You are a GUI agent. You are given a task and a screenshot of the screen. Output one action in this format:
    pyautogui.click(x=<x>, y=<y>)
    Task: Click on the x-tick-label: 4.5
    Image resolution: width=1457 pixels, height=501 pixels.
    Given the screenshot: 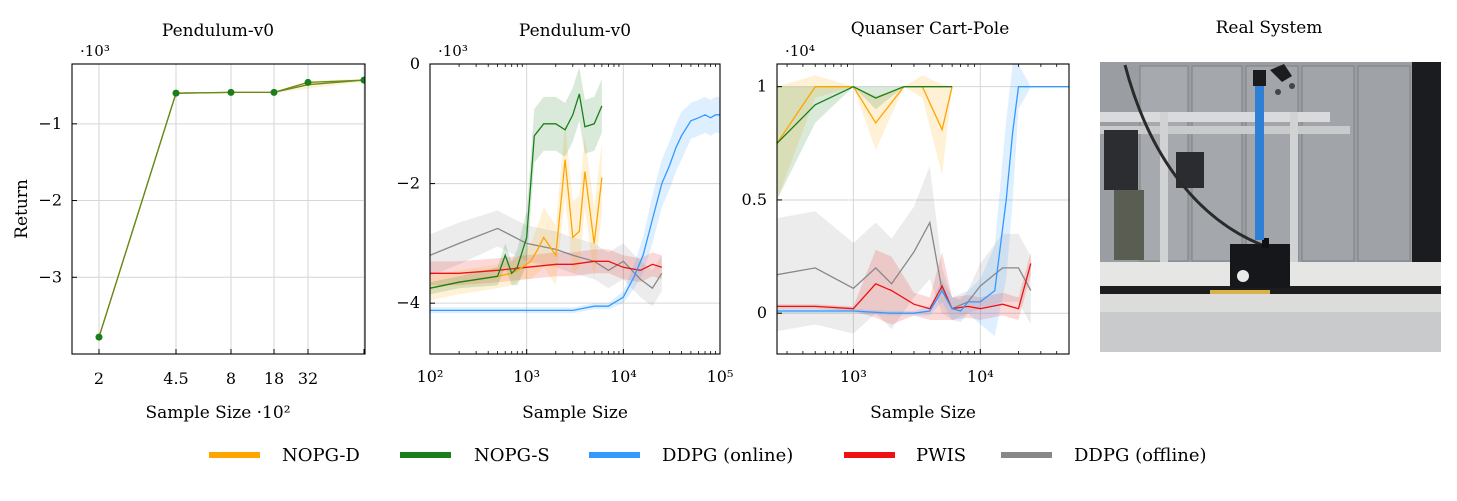 What is the action you would take?
    pyautogui.click(x=175, y=378)
    